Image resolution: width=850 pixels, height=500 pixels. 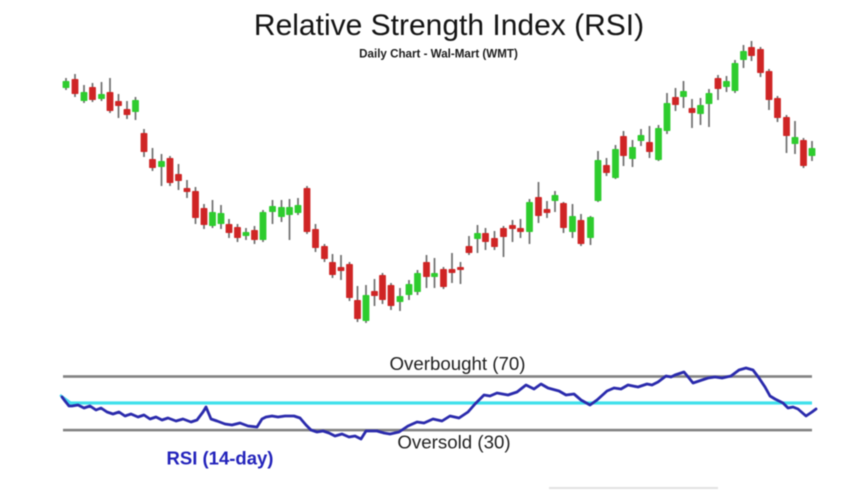 I want to click on svg-text: RSI (14-day), so click(x=220, y=458).